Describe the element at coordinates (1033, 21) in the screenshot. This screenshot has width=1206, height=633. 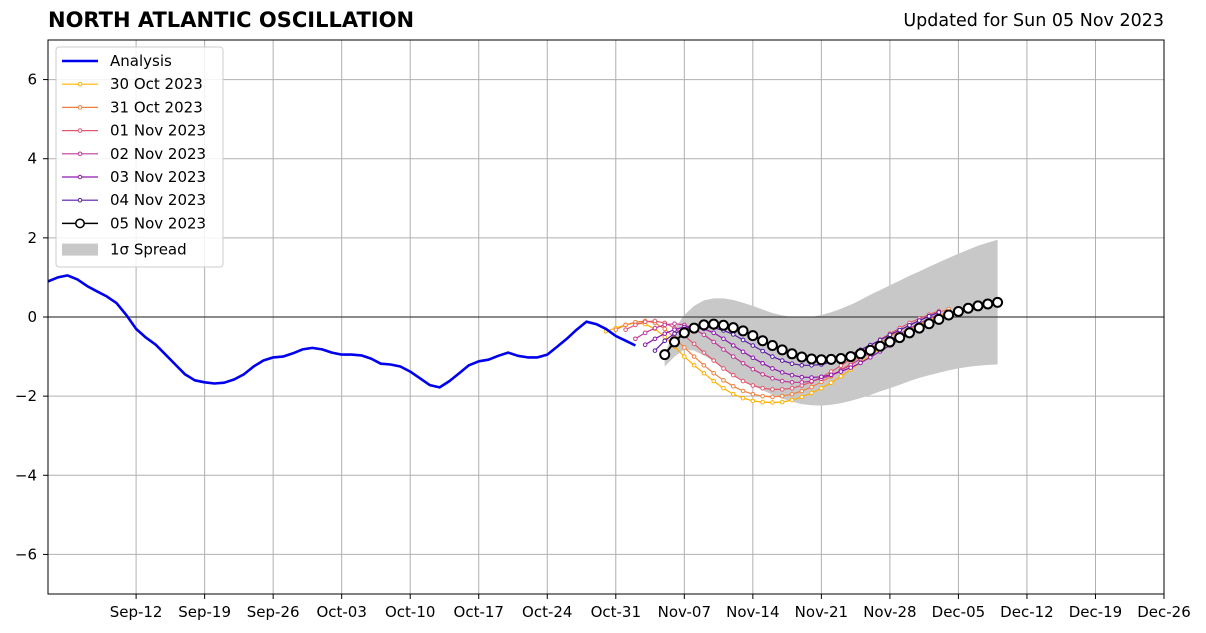
I see `updated-label: Updated for Sun 05 Nov 2023` at that location.